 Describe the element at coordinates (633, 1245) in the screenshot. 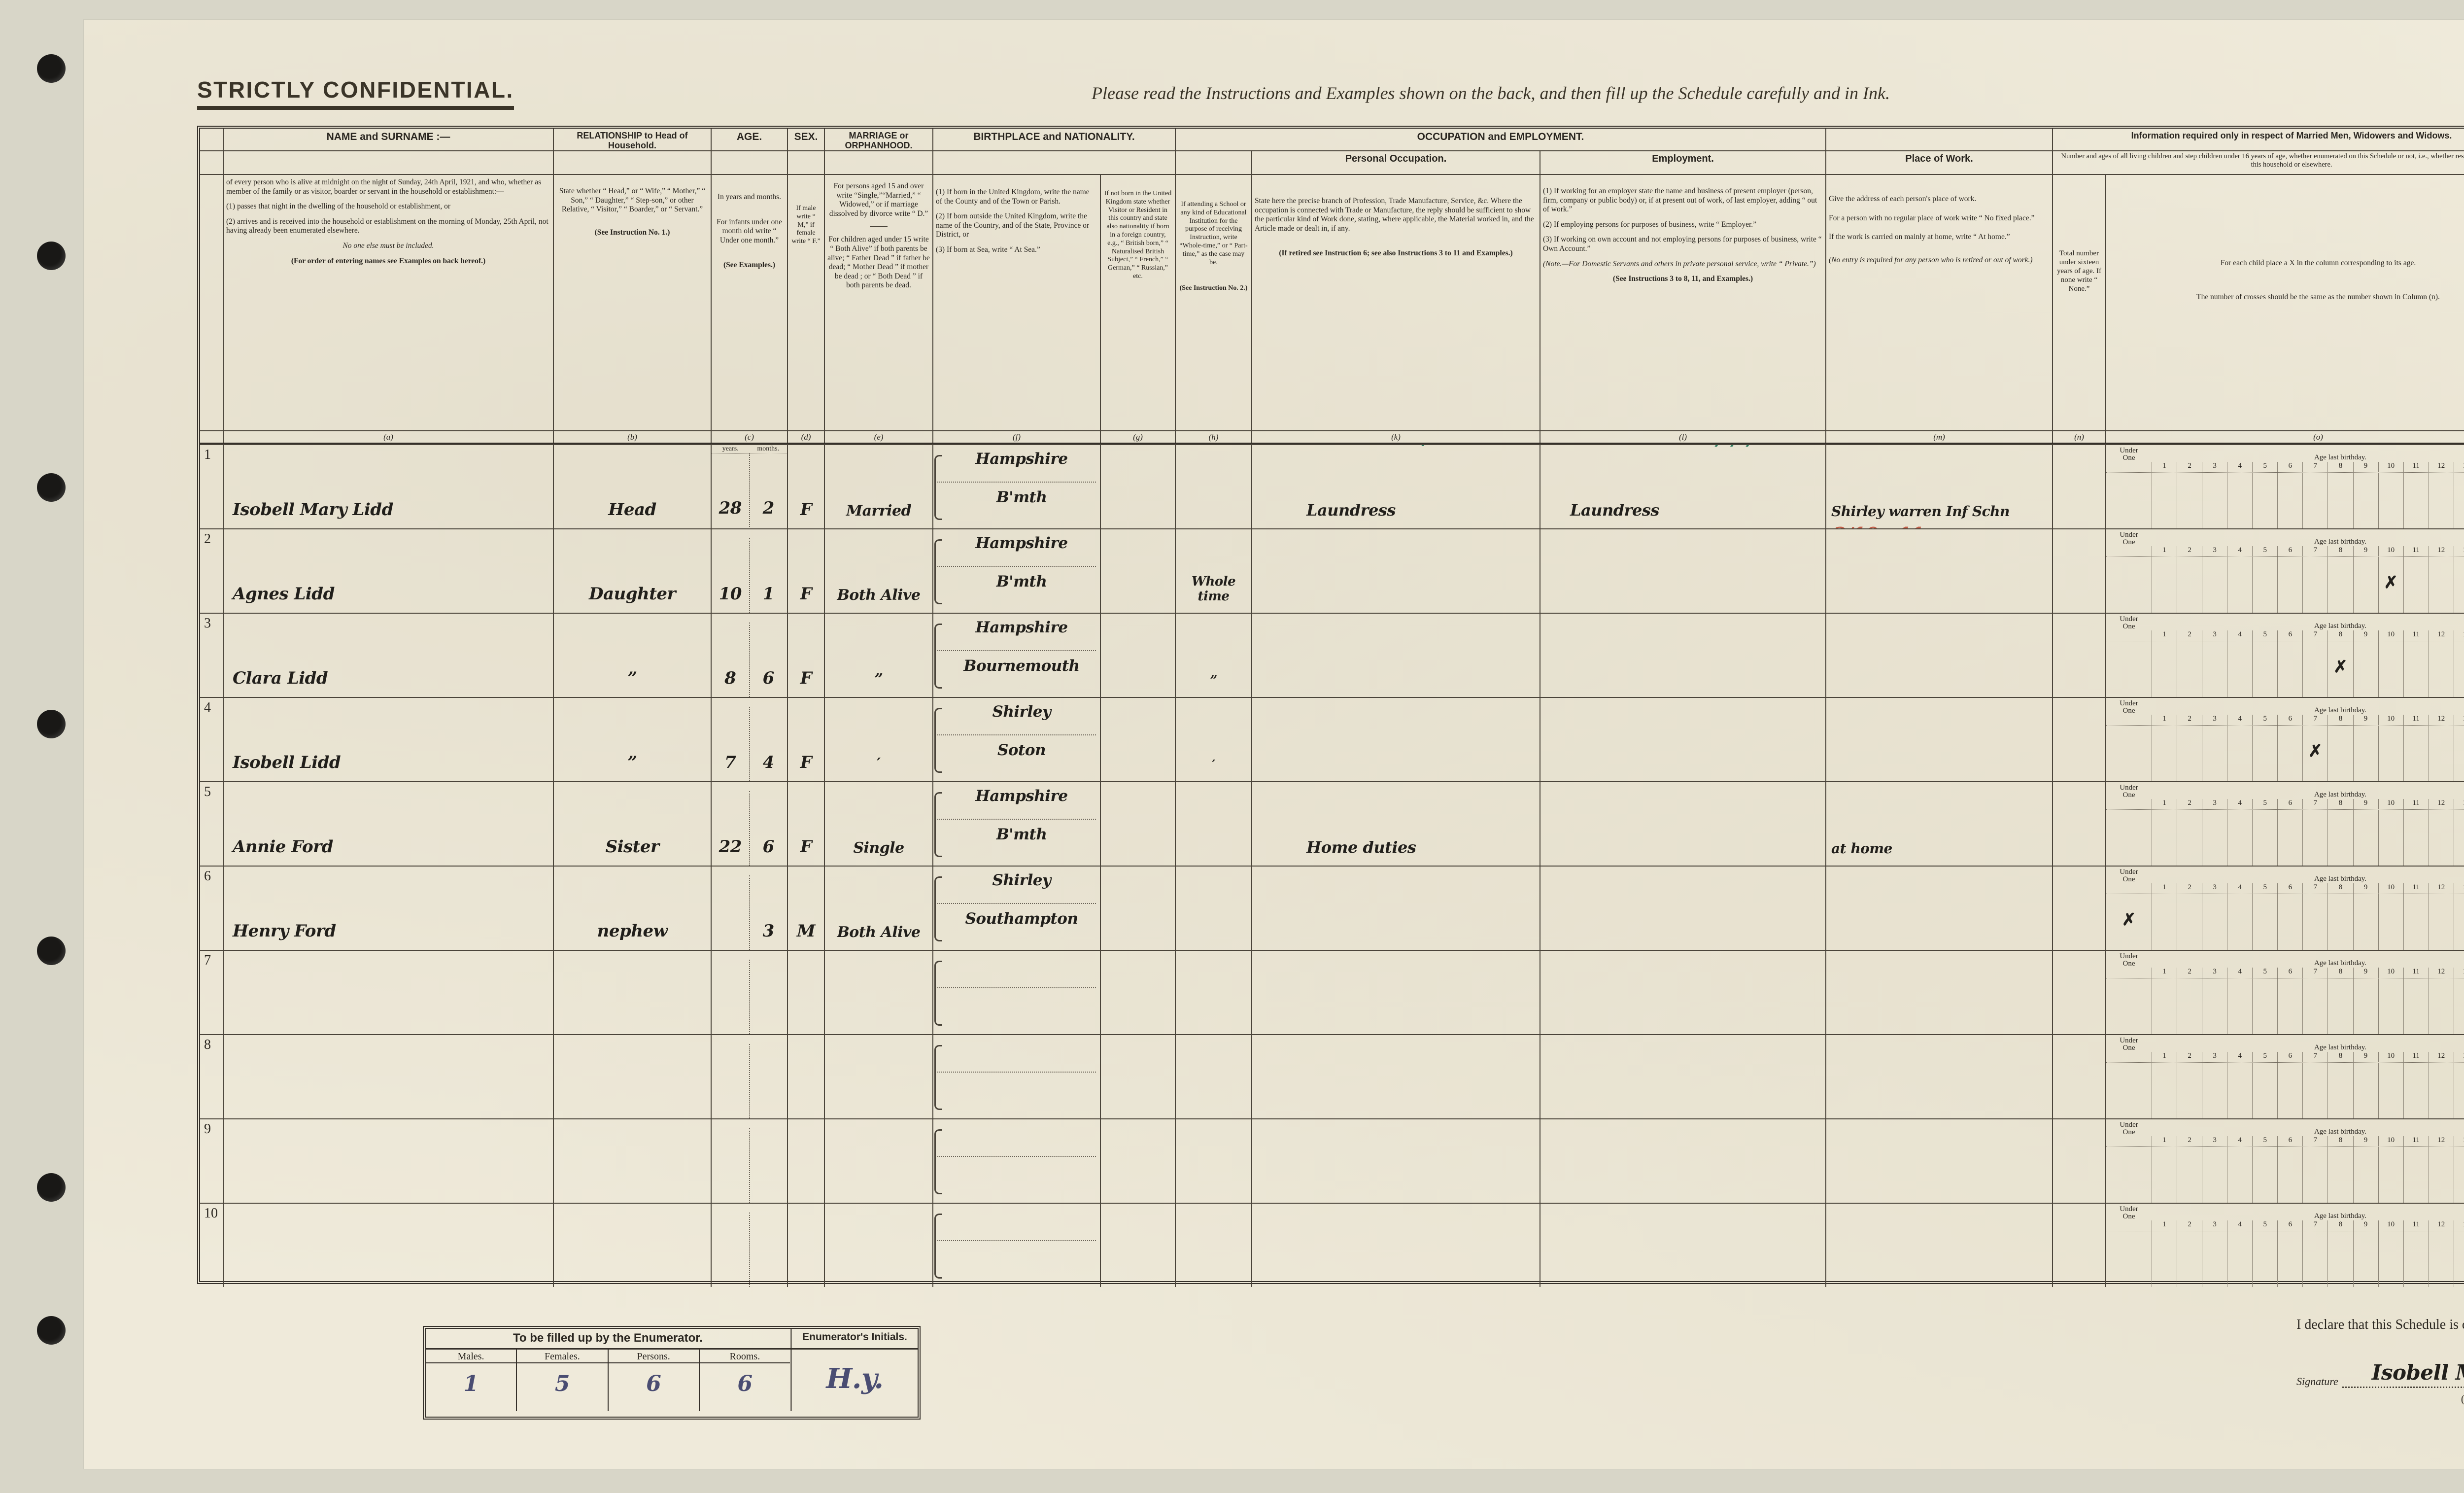

I see `cell-relationship` at that location.